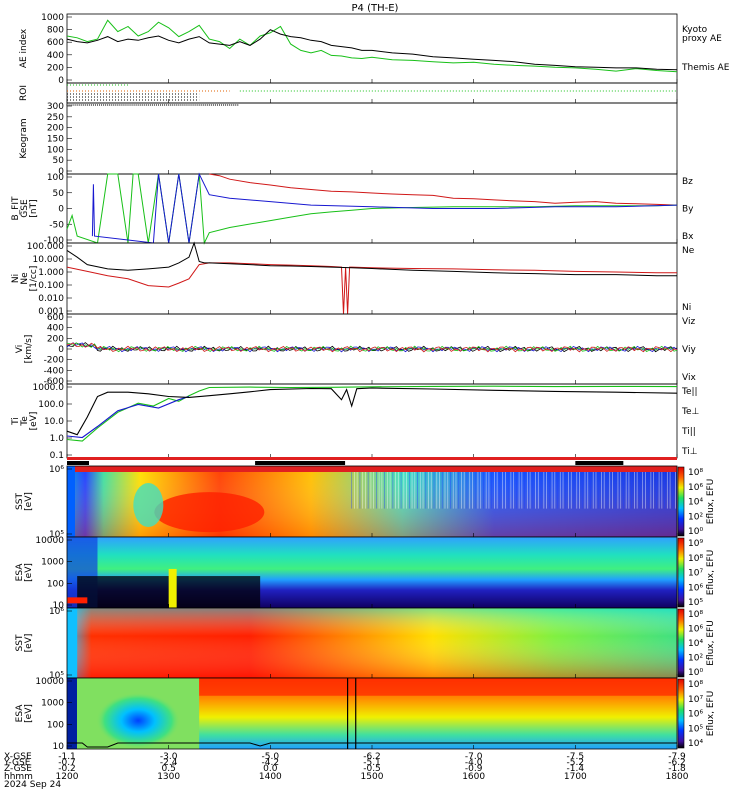 The image size is (750, 800). I want to click on temperature-ylabel: Ti, so click(16, 421).